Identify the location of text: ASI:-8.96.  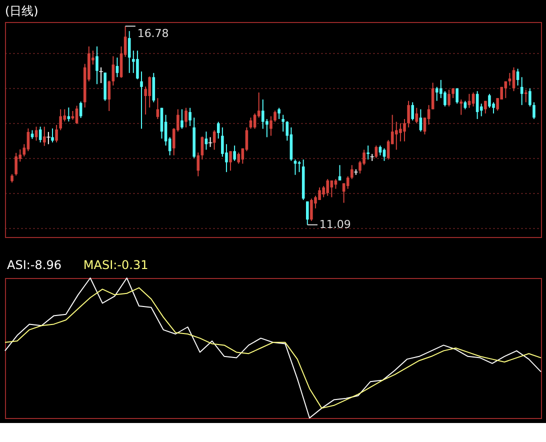
(34, 265).